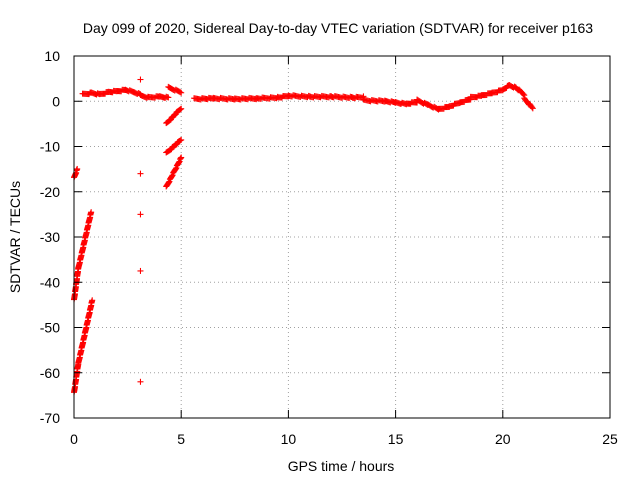 This screenshot has height=480, width=640. What do you see at coordinates (50, 328) in the screenshot?
I see `y-tick-label: -50` at bounding box center [50, 328].